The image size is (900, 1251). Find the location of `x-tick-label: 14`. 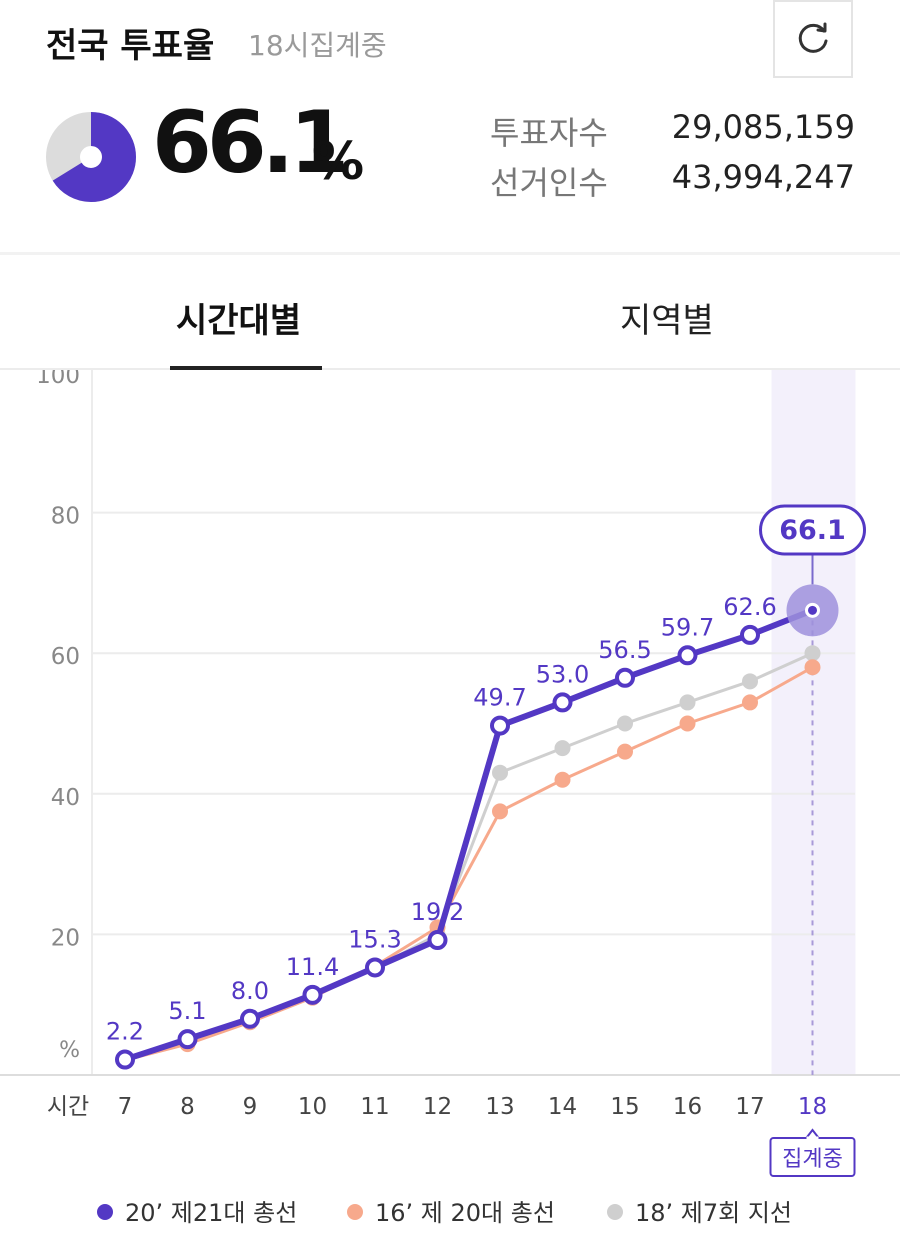

x-tick-label: 14 is located at coordinates (562, 1107).